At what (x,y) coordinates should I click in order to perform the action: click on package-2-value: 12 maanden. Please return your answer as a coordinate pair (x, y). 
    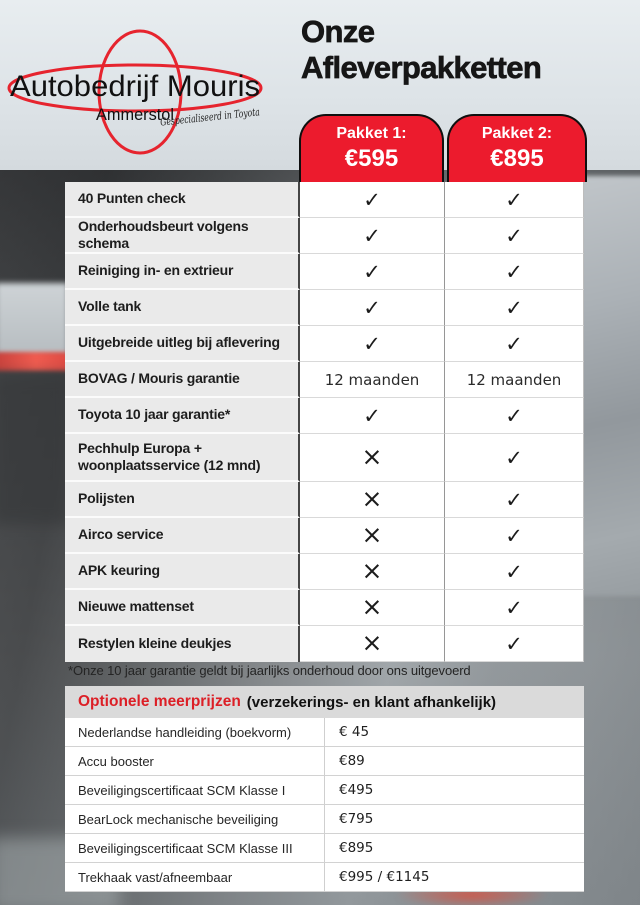
    Looking at the image, I should click on (514, 380).